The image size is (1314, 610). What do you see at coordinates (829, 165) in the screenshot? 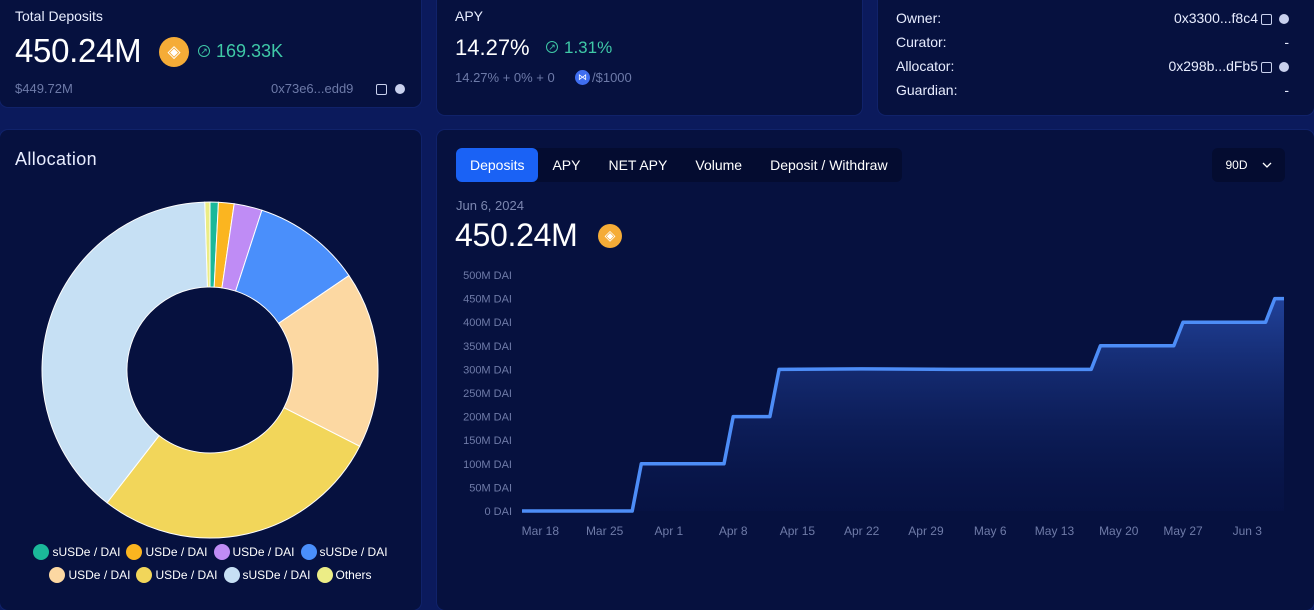
I see `tab-deposit-withdraw: Deposit / Withdraw` at bounding box center [829, 165].